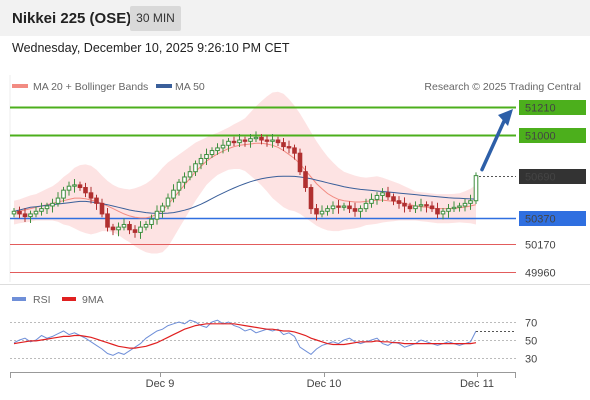 This screenshot has height=400, width=590. I want to click on arrow-shaft, so click(493, 144).